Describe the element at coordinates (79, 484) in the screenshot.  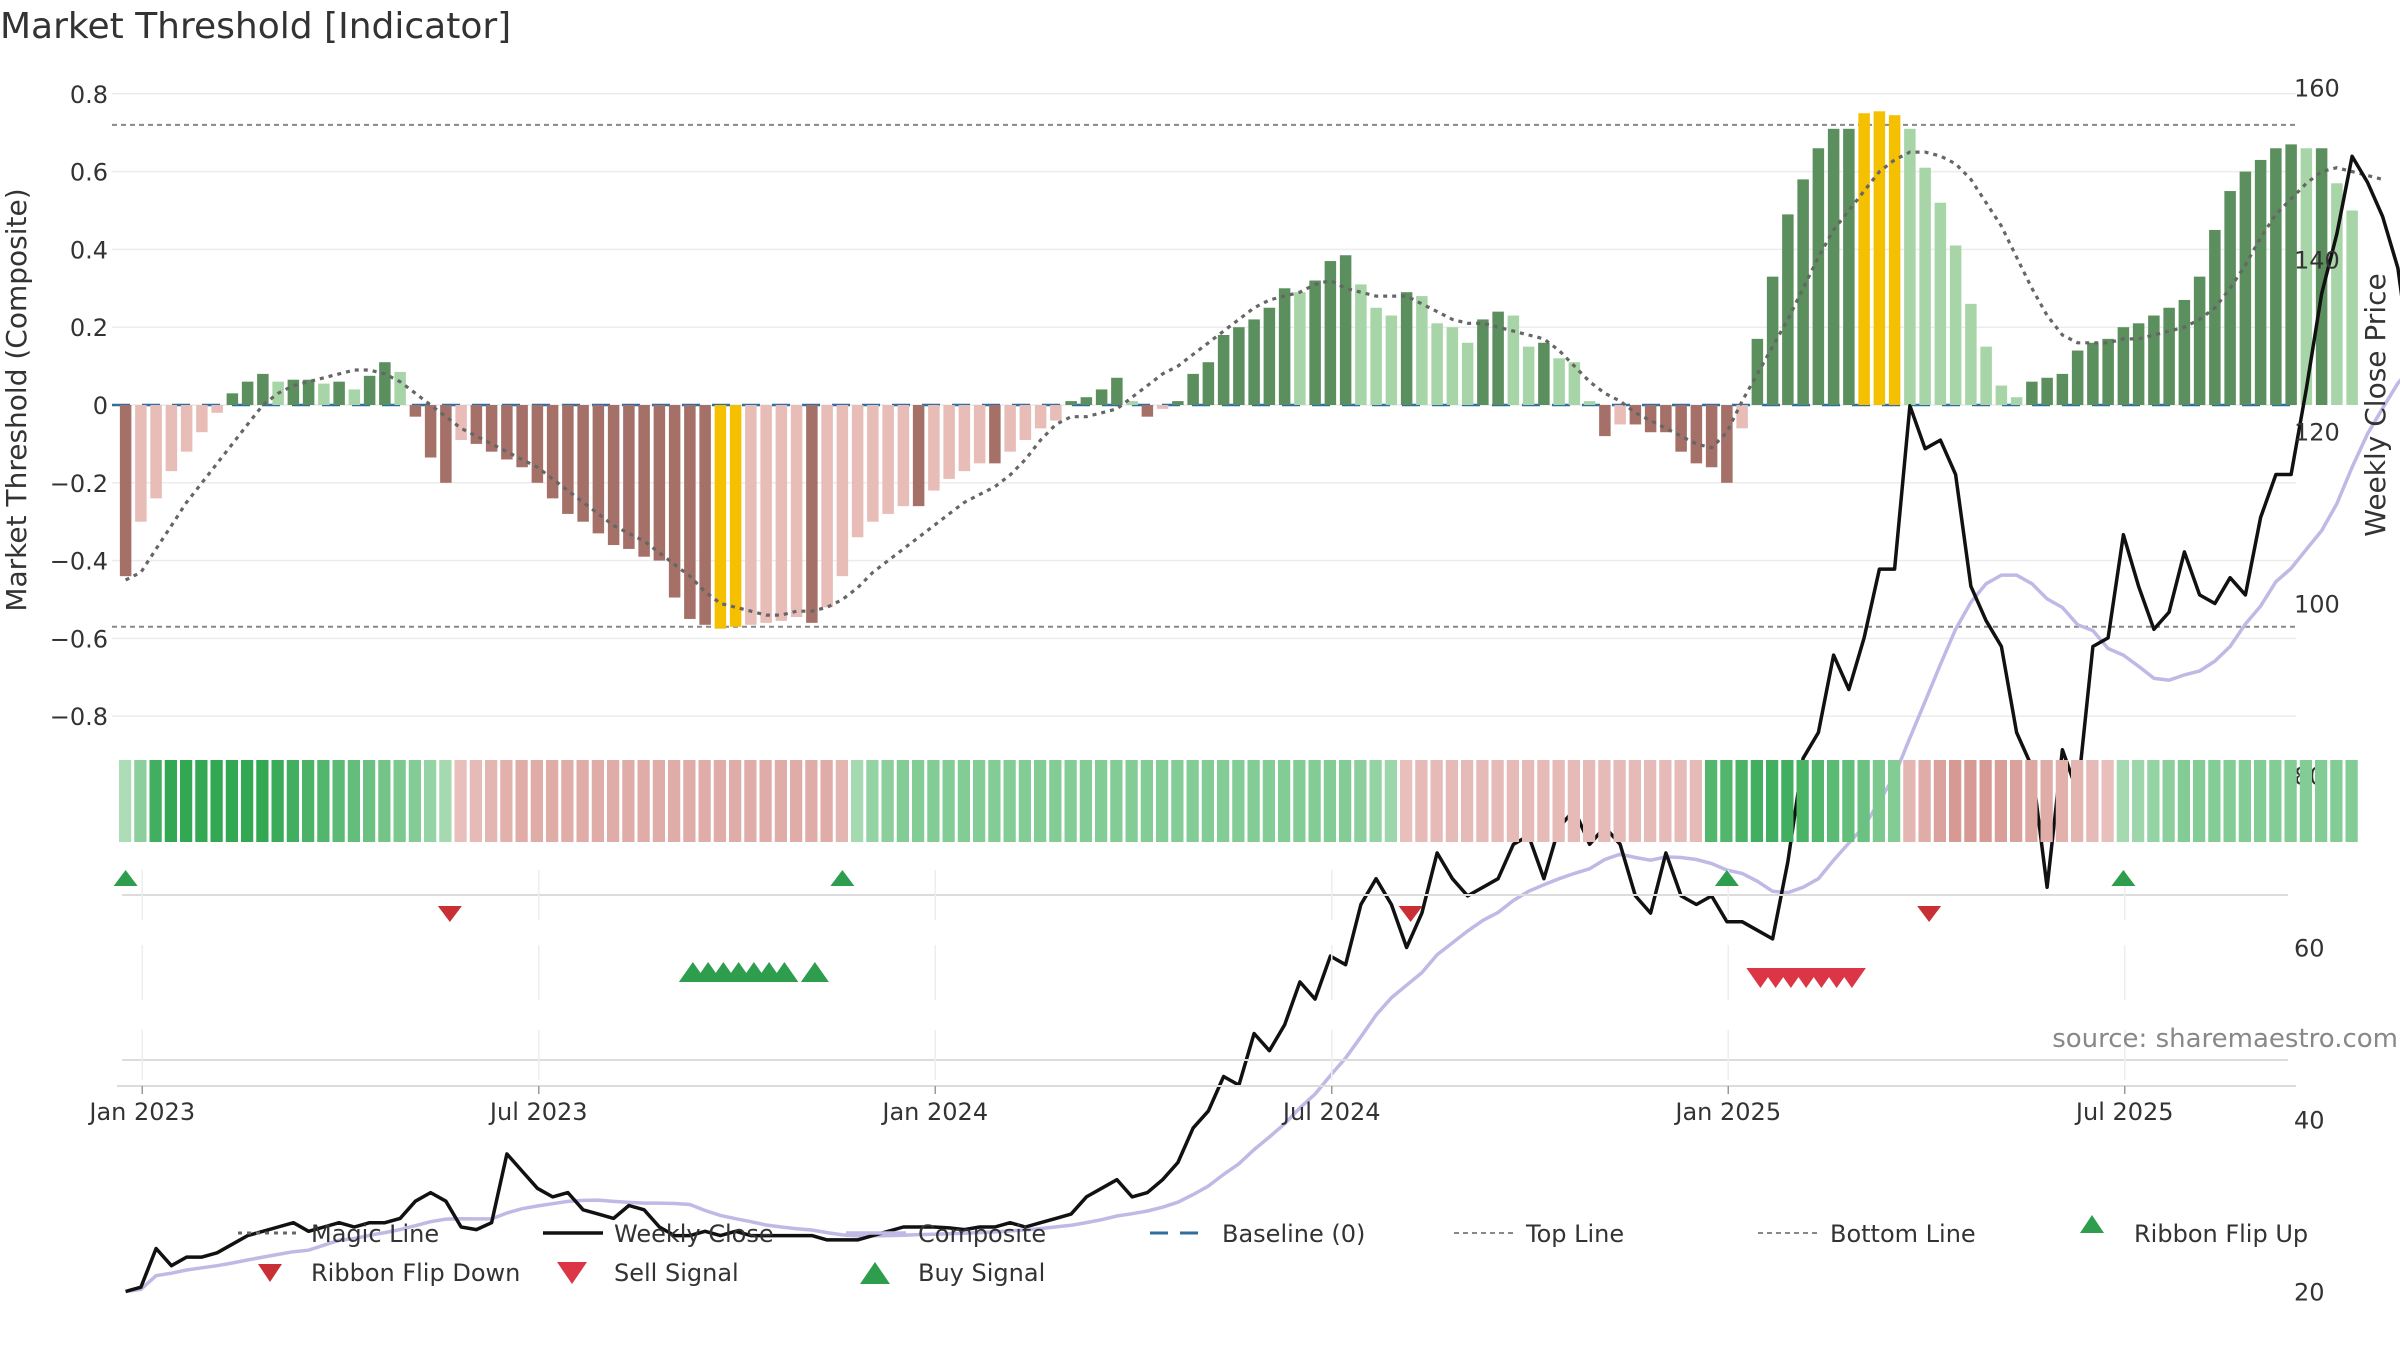
I see `y-tick-label: −0.2` at that location.